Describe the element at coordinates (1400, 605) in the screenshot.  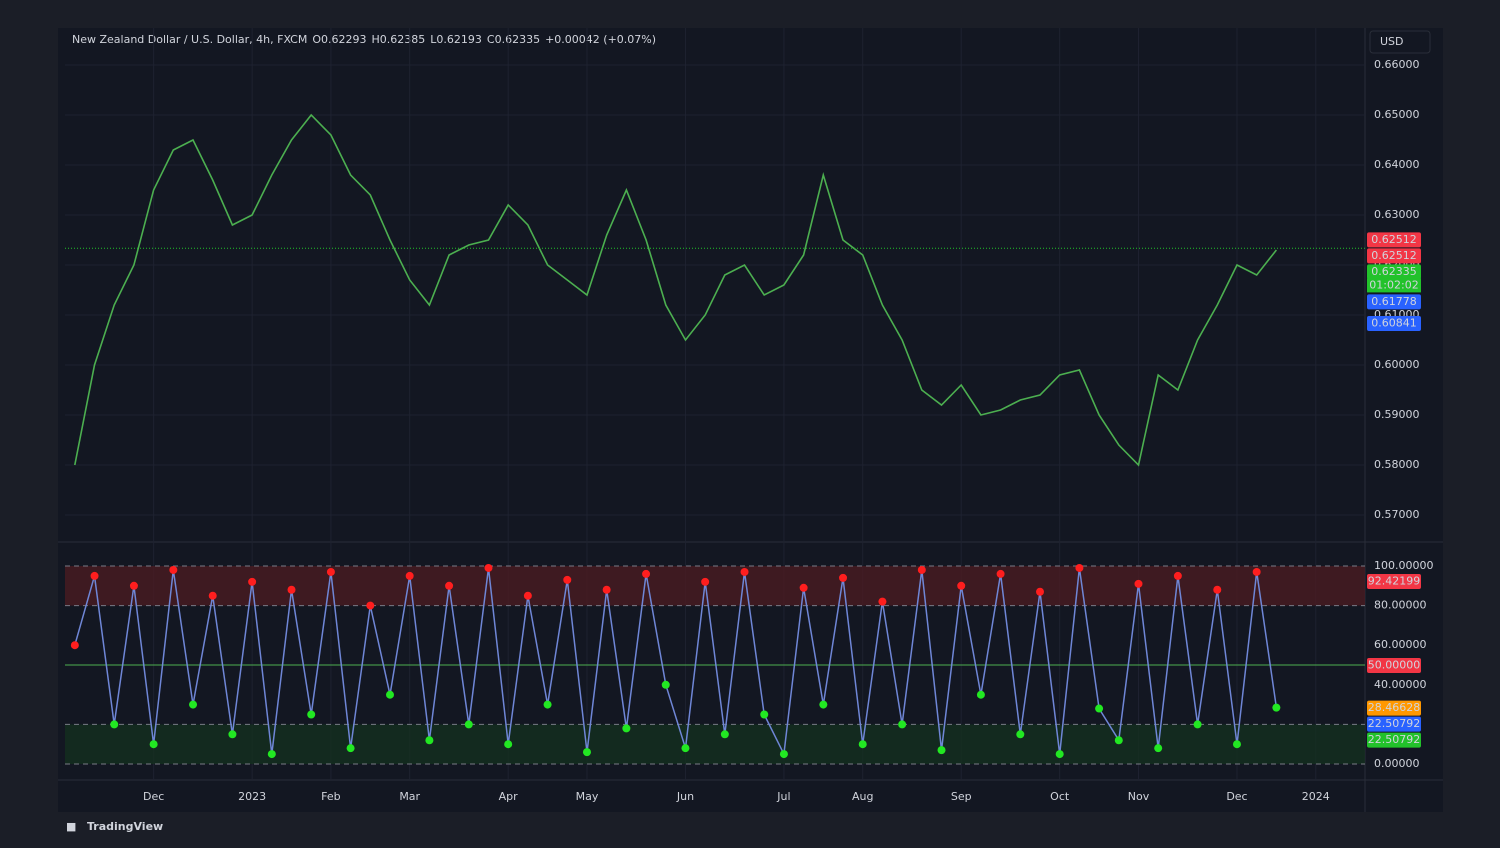
I see `y-tick-label: 80.00000` at that location.